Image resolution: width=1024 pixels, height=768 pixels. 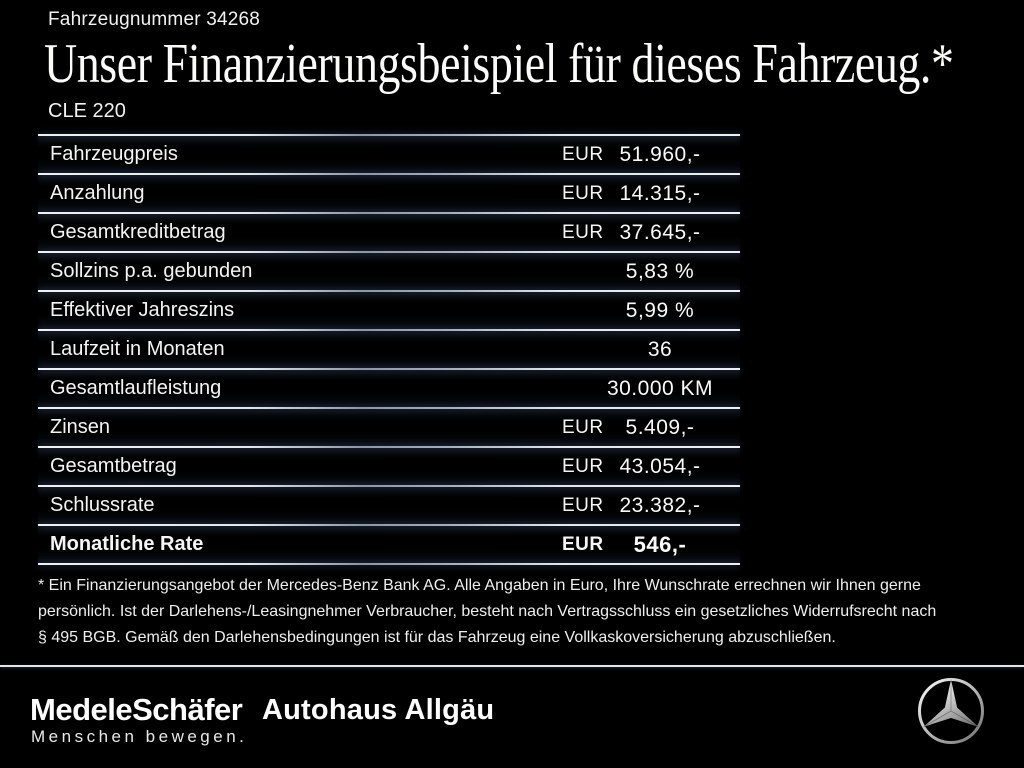 What do you see at coordinates (389, 388) in the screenshot?
I see `table-row: Gesamtlaufleistung 30.000 KM` at bounding box center [389, 388].